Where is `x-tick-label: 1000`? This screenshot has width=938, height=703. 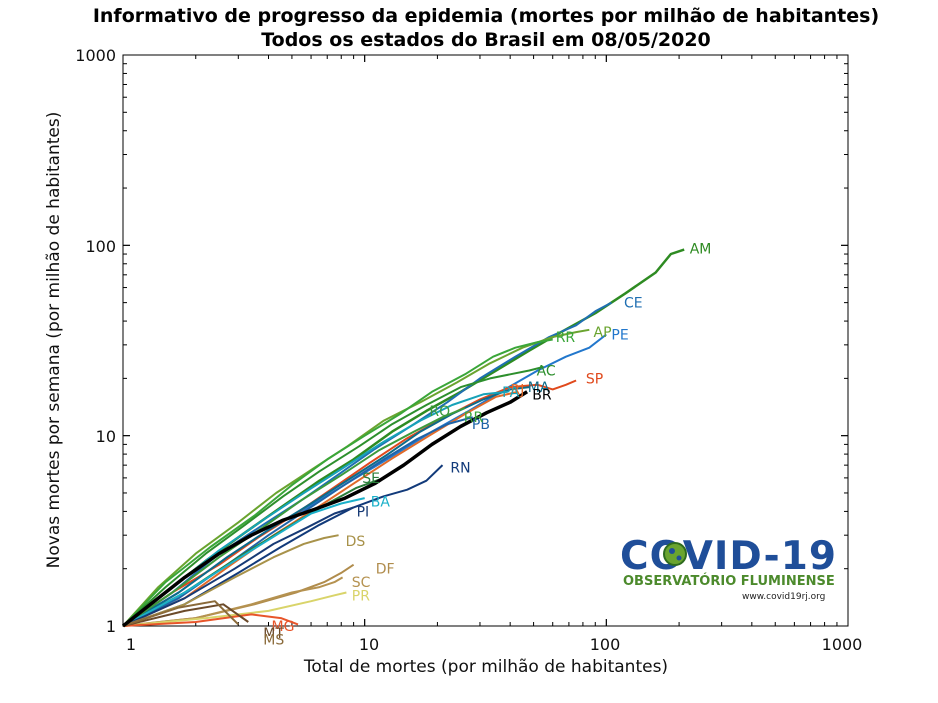
x-tick-label: 1000 is located at coordinates (842, 644).